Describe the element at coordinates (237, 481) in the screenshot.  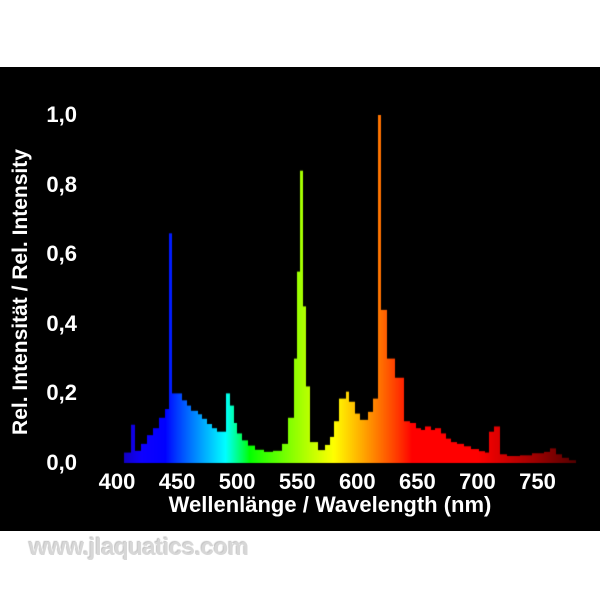
I see `x-tick-500: 500` at that location.